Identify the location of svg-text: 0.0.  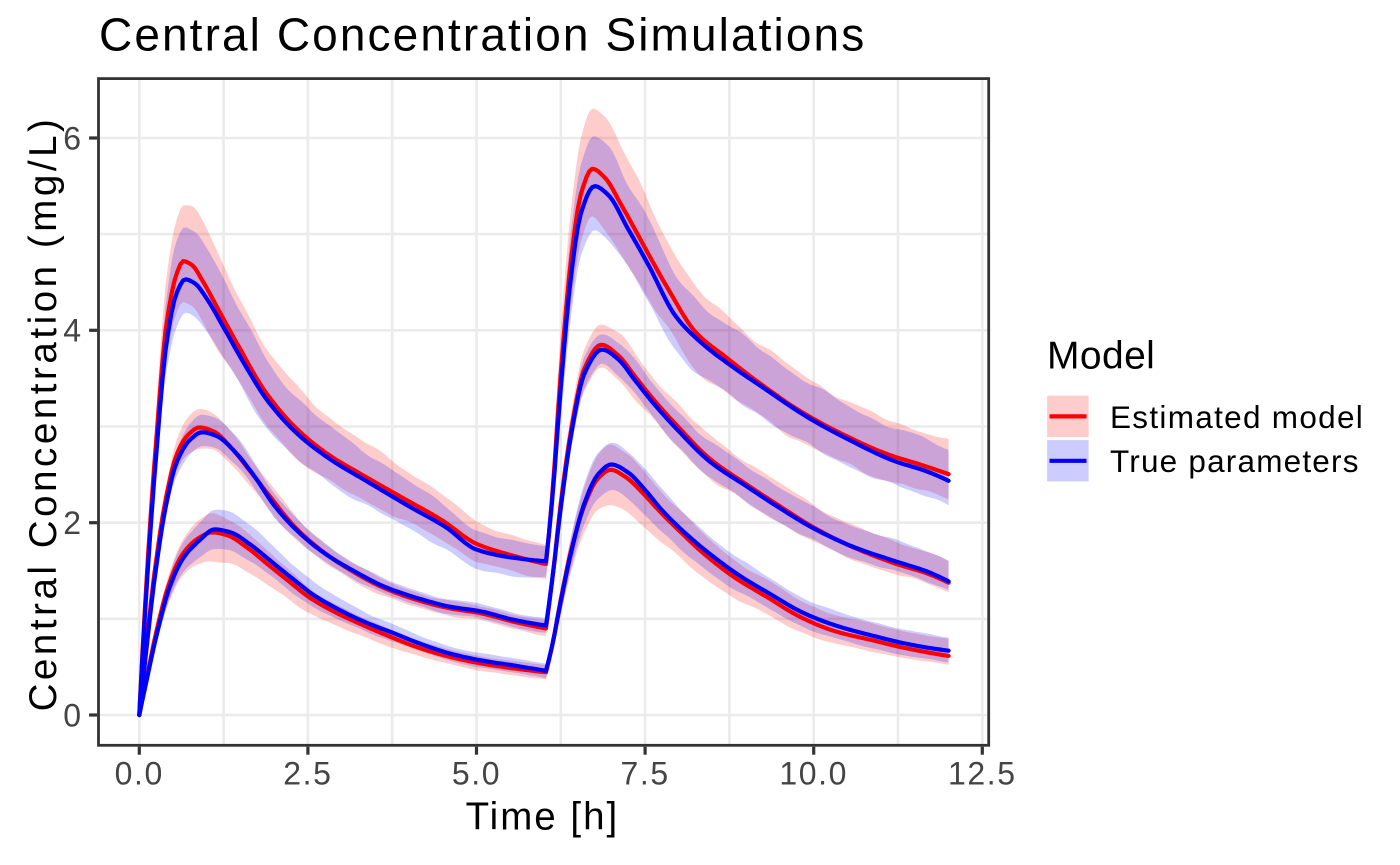
(139, 773).